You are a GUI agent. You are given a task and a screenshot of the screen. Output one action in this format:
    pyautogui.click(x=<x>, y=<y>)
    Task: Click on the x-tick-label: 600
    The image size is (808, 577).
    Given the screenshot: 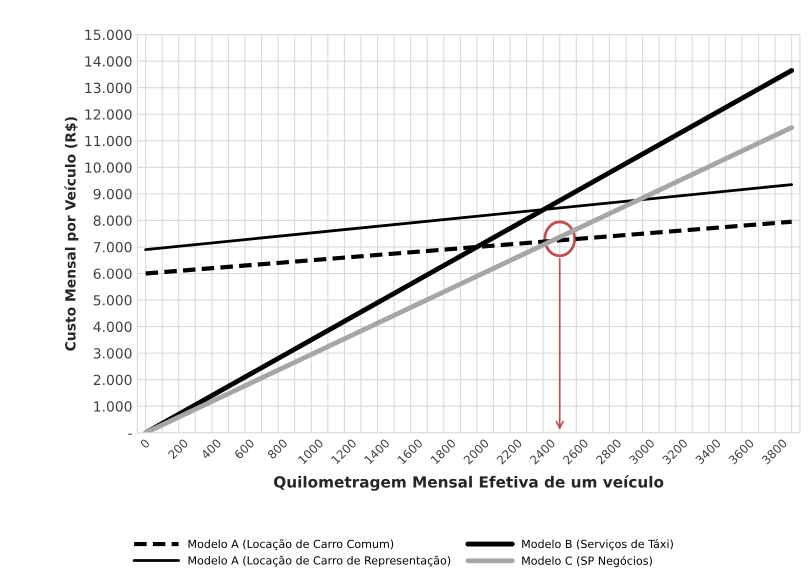 What is the action you would take?
    pyautogui.click(x=244, y=449)
    